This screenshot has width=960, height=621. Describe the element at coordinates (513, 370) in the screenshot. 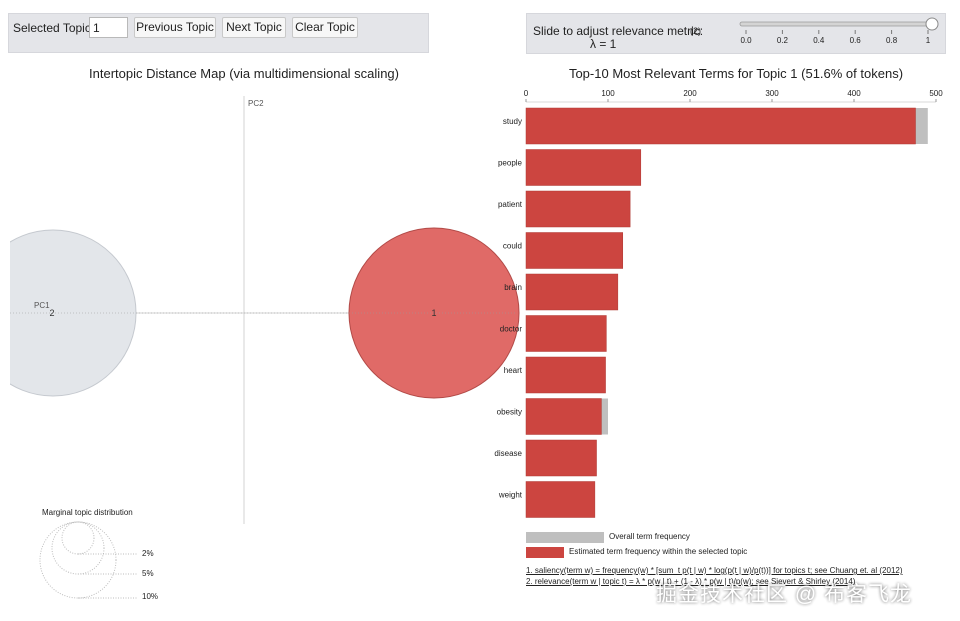

I see `term-label: heart` at that location.